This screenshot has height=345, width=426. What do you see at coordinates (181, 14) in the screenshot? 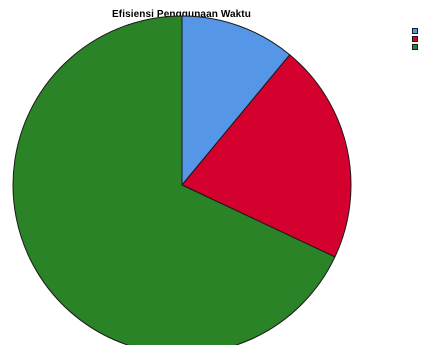
I see `chart-title: Efisiensi Penggunaan Waktu` at bounding box center [181, 14].